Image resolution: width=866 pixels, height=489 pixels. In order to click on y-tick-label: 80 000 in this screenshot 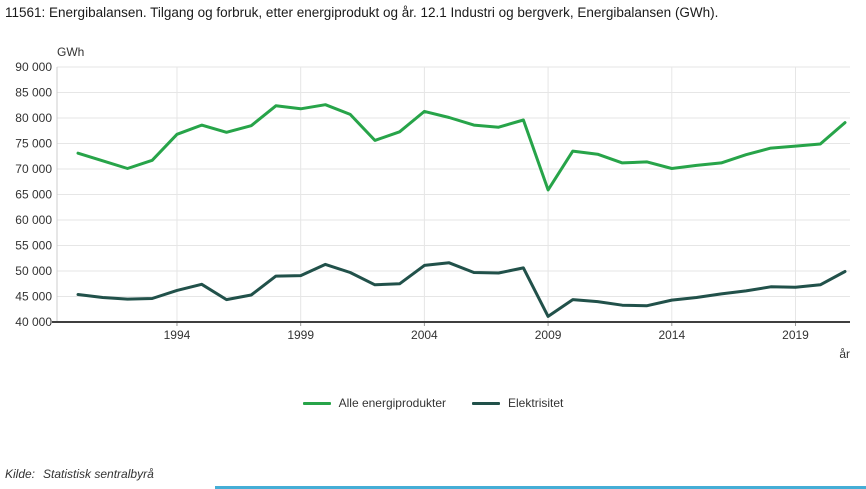, I will do `click(33, 118)`.